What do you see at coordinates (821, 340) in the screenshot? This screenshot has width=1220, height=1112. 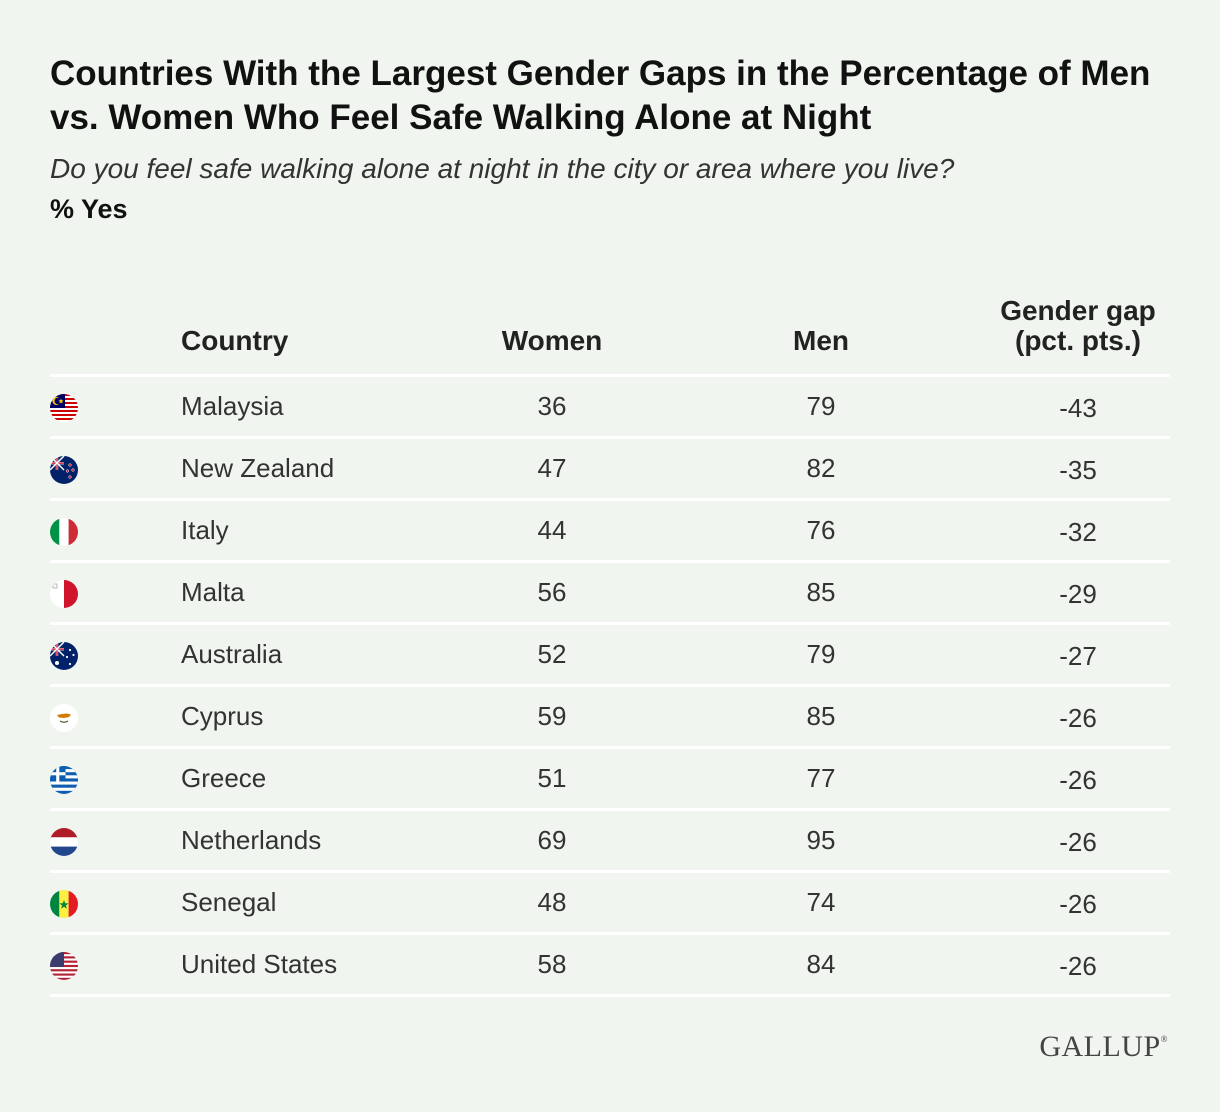 I see `column-header-men: Men` at bounding box center [821, 340].